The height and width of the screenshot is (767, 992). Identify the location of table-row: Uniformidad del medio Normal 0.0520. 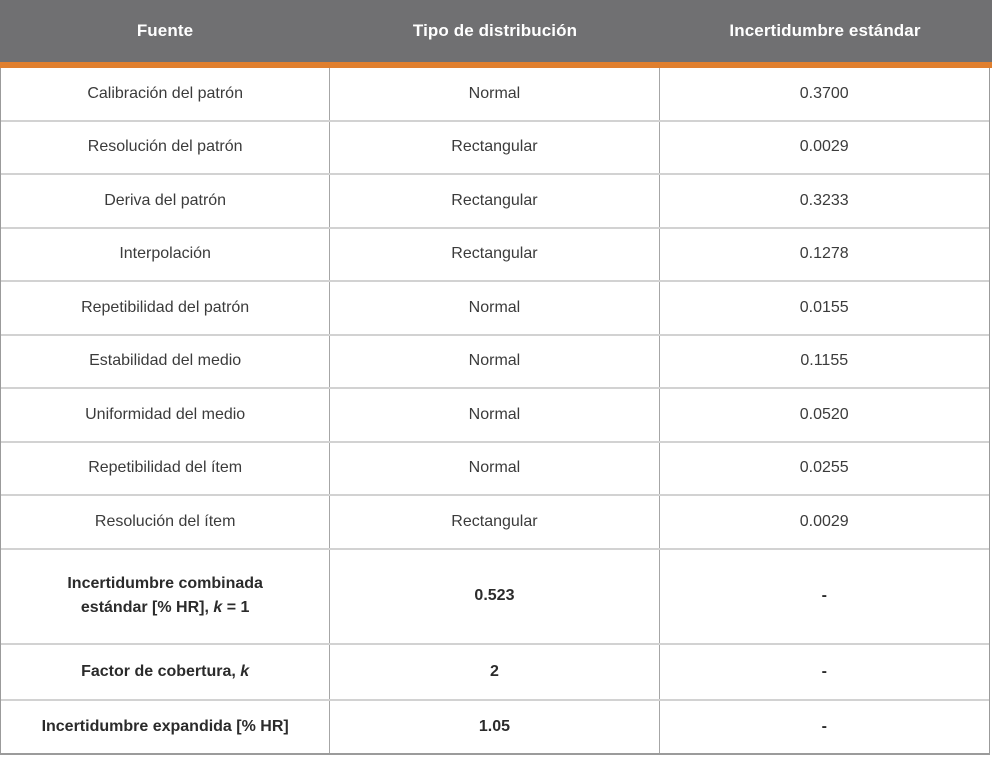
(495, 416).